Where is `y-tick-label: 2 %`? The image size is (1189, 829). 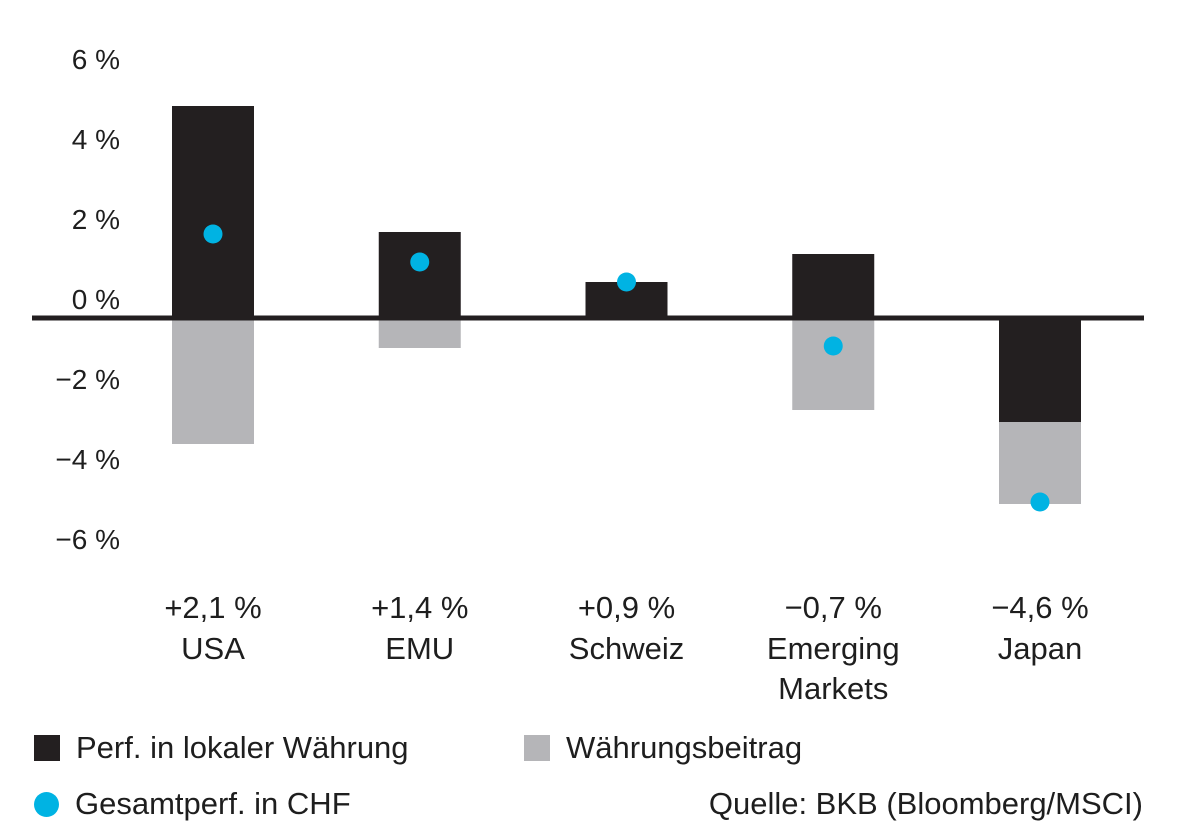 y-tick-label: 2 % is located at coordinates (96, 219).